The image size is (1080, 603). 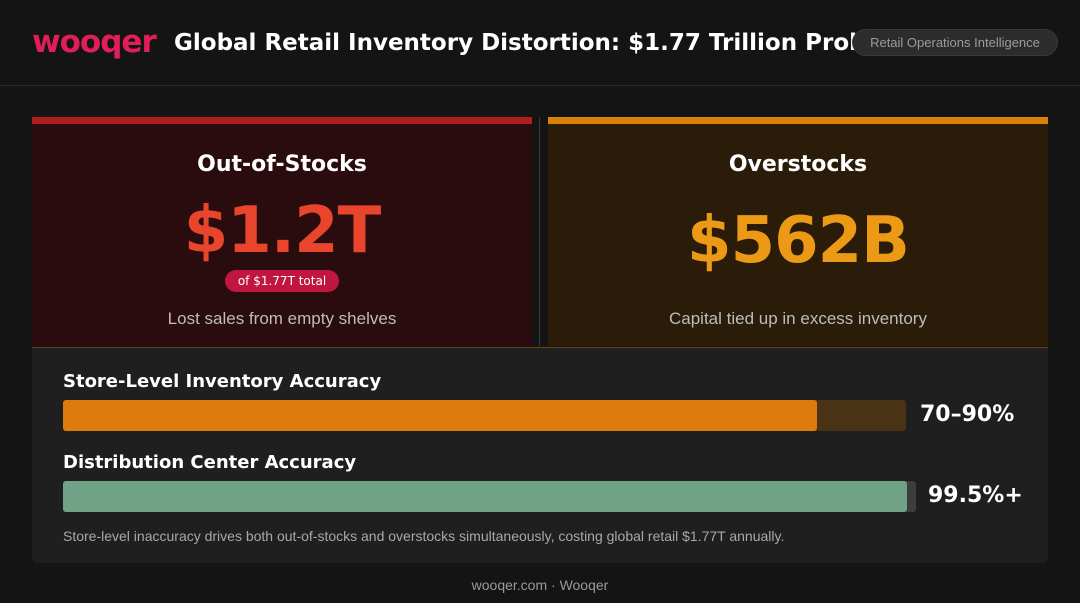 What do you see at coordinates (955, 42) in the screenshot?
I see `category-badge: Retail Operations Intelligence` at bounding box center [955, 42].